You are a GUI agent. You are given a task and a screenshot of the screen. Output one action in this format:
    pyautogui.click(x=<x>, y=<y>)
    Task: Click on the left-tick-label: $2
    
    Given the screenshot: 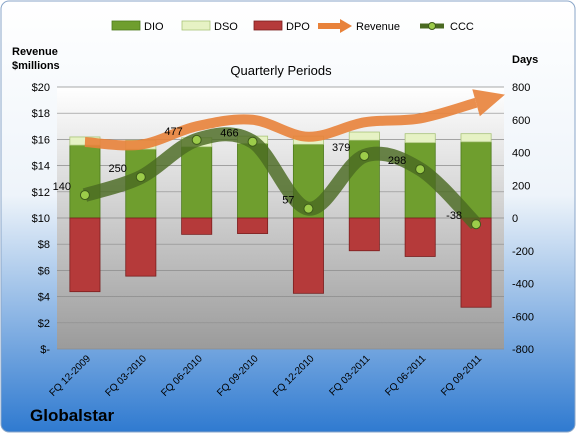 What is the action you would take?
    pyautogui.click(x=44, y=324)
    